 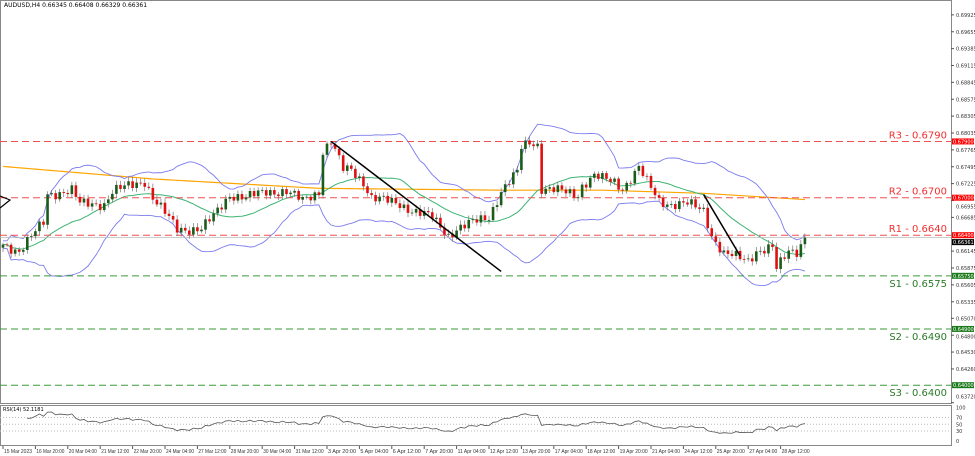 What do you see at coordinates (763, 452) in the screenshot?
I see `x-tick-label: 27 Apr 04:00` at bounding box center [763, 452].